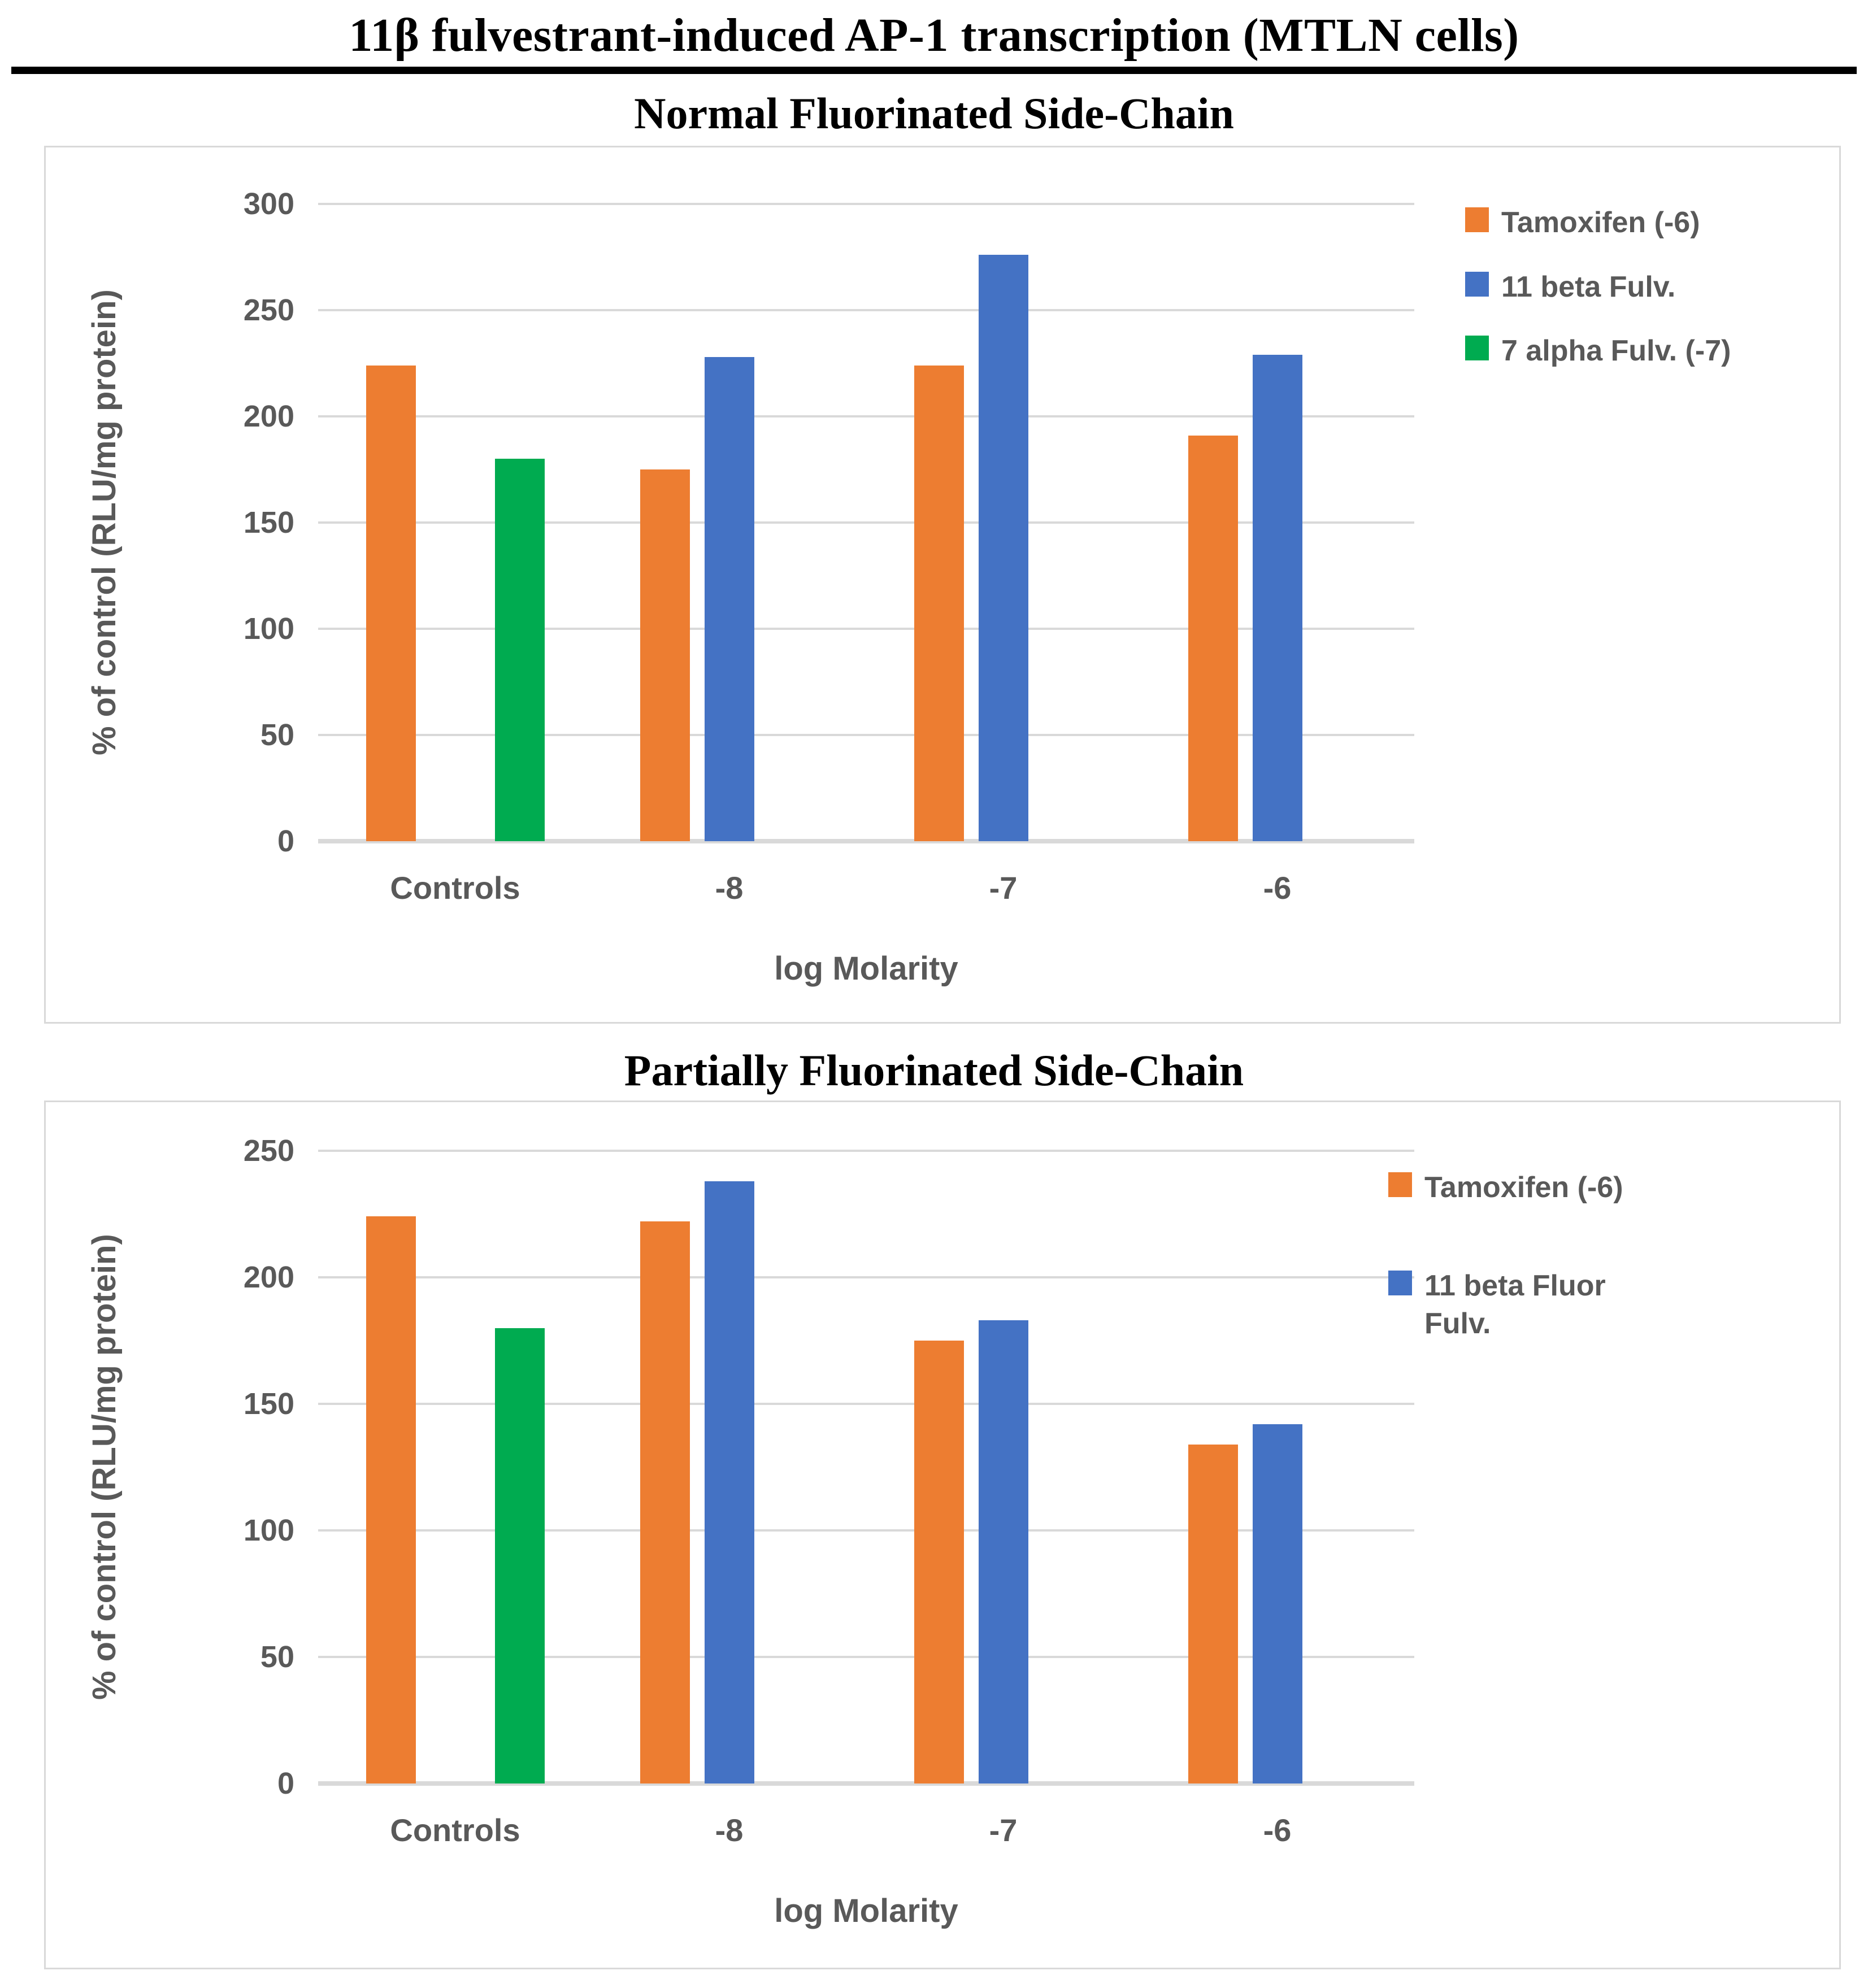 Image resolution: width=1868 pixels, height=1988 pixels. What do you see at coordinates (1515, 1305) in the screenshot?
I see `legend-label-11-beta-fluor-fulv: 11 beta Fluor Fulv.` at bounding box center [1515, 1305].